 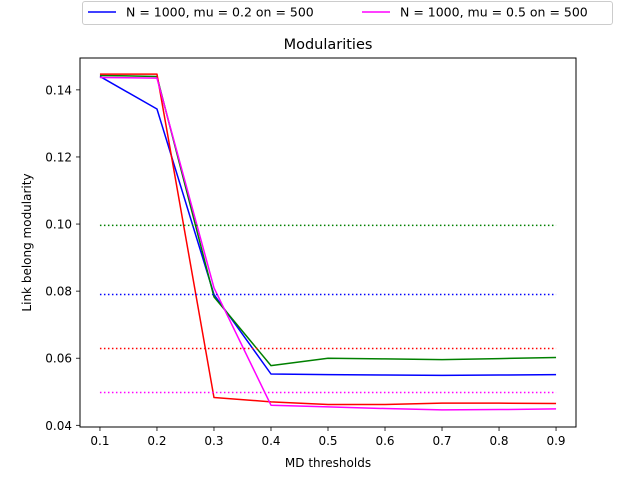 I want to click on y-tick-label: 0.08, so click(x=58, y=292).